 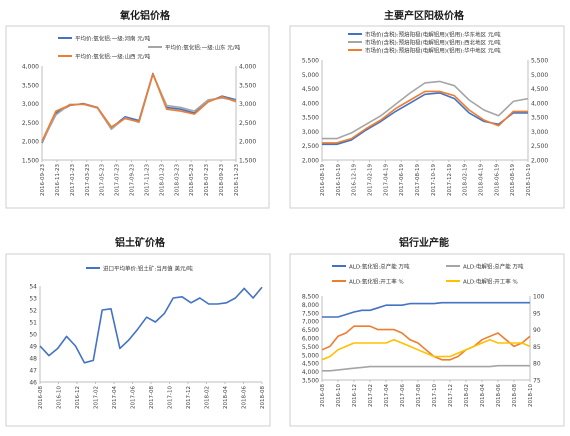 I want to click on x-tick-label: 2018-01-23, so click(x=162, y=180).